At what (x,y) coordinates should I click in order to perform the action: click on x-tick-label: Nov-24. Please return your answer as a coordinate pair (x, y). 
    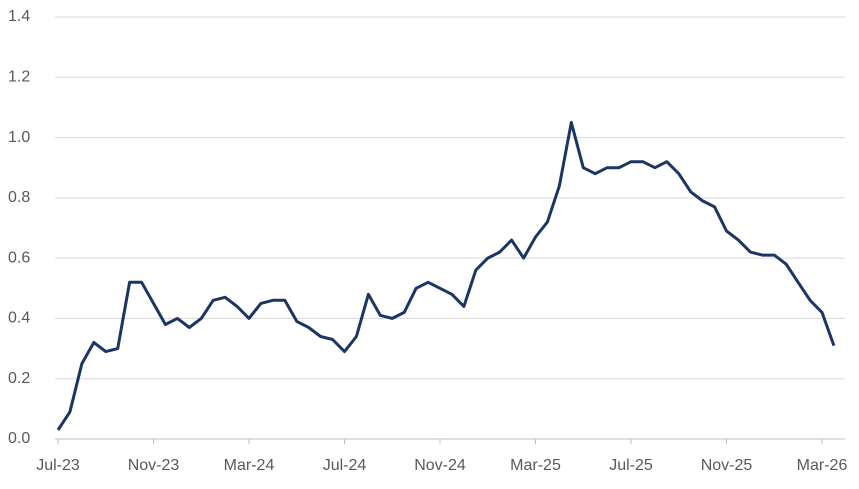
    Looking at the image, I should click on (440, 465).